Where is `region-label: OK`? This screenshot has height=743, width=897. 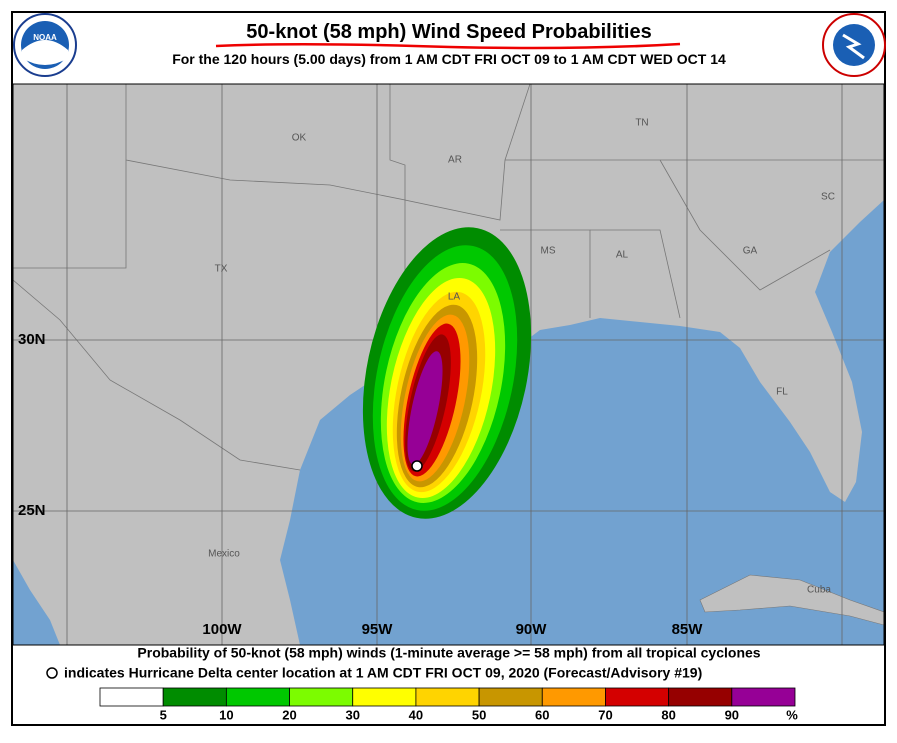
region-label: OK is located at coordinates (299, 138).